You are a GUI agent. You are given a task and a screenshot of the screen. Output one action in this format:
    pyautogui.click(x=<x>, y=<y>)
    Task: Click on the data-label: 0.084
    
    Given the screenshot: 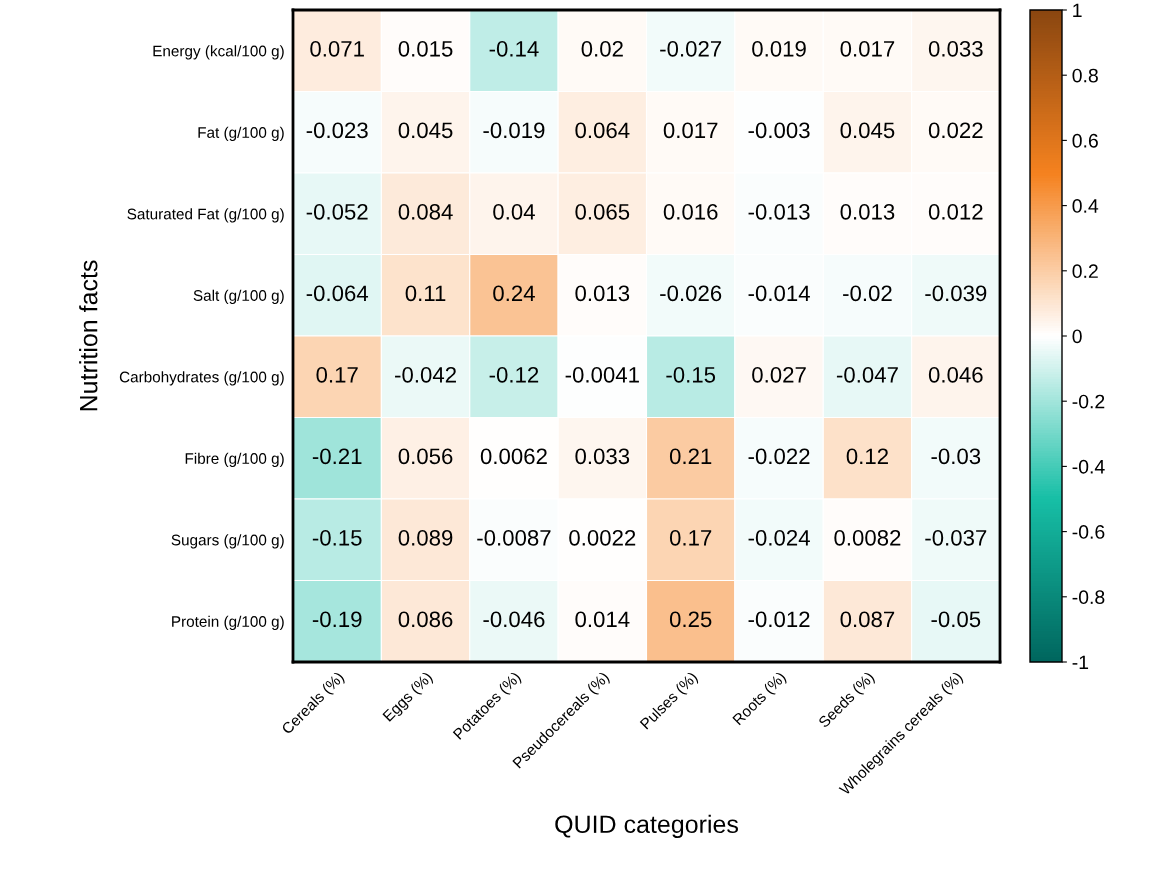 What is the action you would take?
    pyautogui.click(x=425, y=211)
    